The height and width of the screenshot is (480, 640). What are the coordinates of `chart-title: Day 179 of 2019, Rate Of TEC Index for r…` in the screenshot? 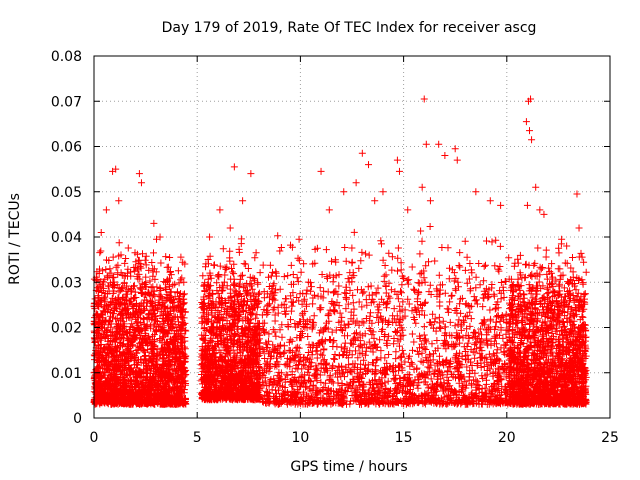 It's located at (349, 28).